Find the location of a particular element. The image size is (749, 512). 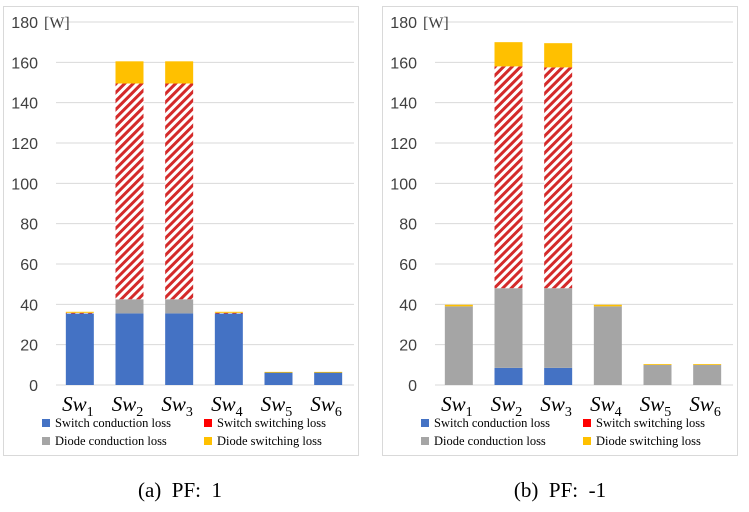

caption-label: (b) is located at coordinates (526, 490).